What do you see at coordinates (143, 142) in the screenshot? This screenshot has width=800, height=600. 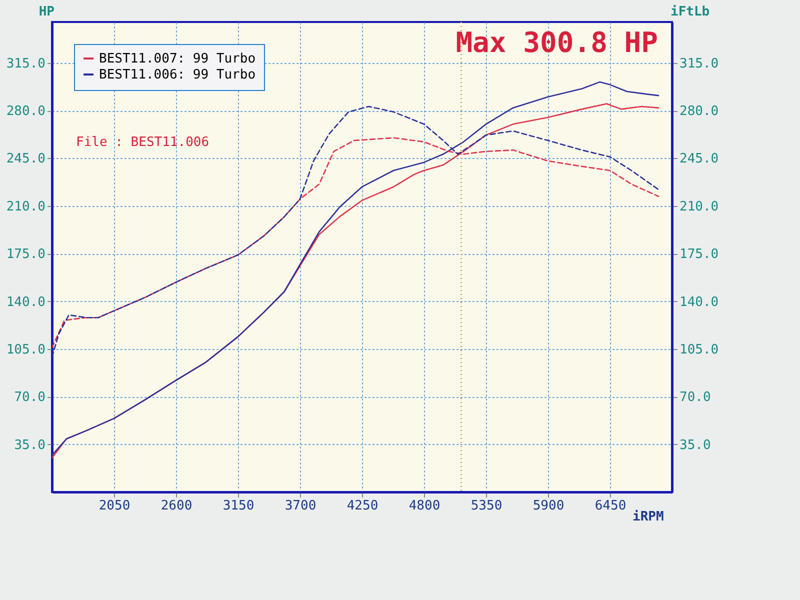 I see `annotation: File : BEST11.006` at bounding box center [143, 142].